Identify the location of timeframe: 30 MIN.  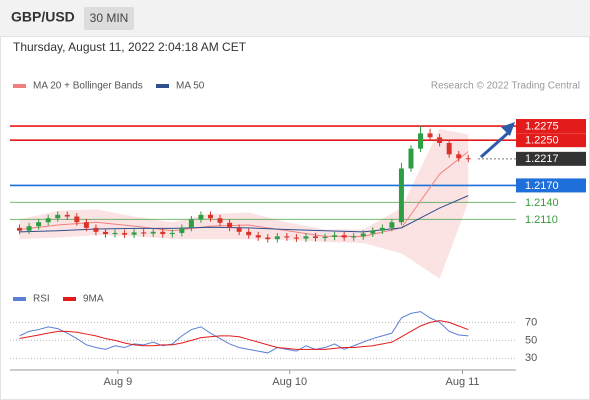
(109, 18).